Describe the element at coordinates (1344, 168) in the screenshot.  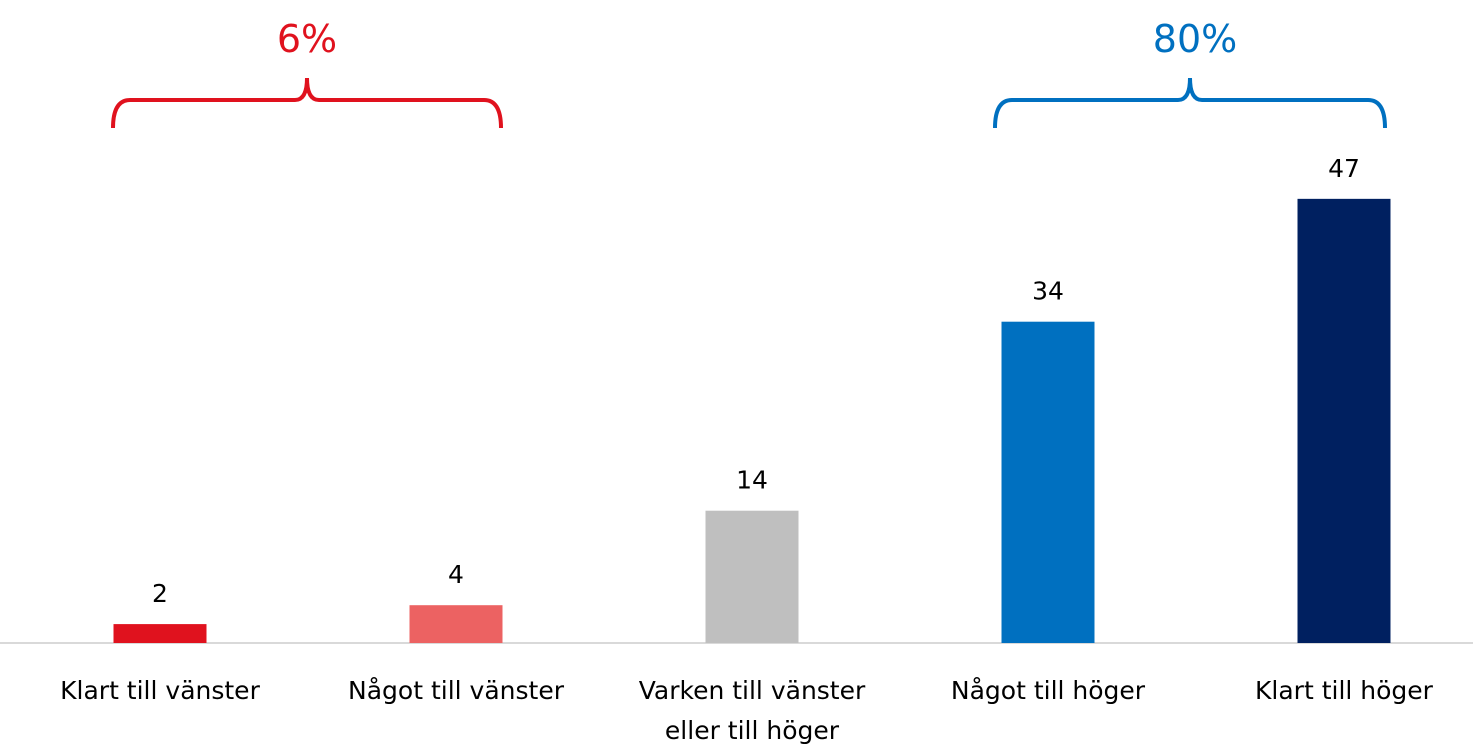
I see `value-label: 47` at that location.